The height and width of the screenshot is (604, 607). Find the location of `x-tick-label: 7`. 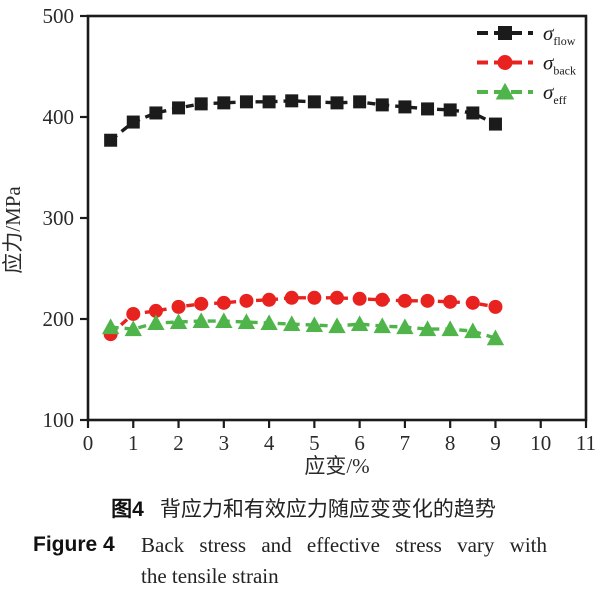

x-tick-label: 7 is located at coordinates (405, 443).